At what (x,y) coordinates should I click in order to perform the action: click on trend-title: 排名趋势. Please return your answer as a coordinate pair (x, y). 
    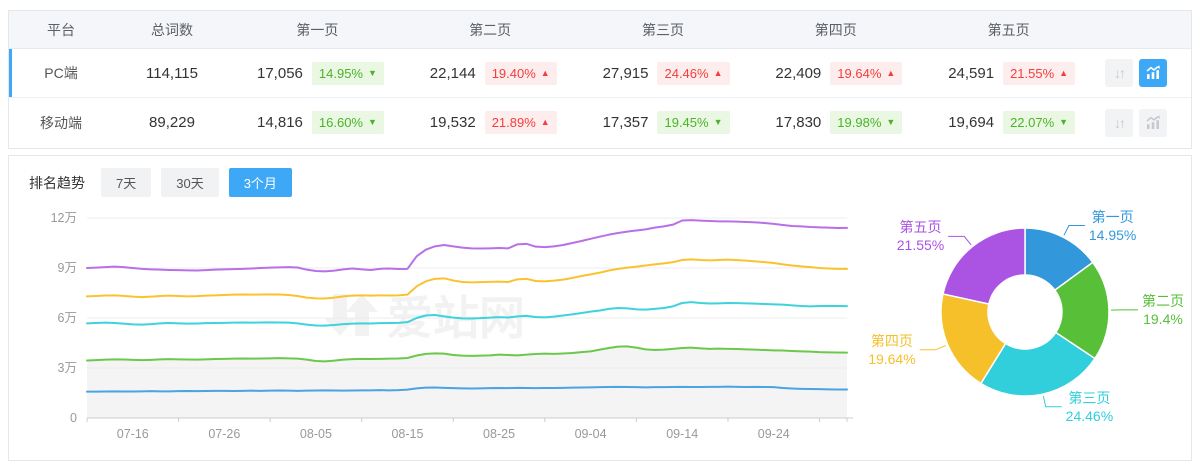
    Looking at the image, I should click on (57, 182).